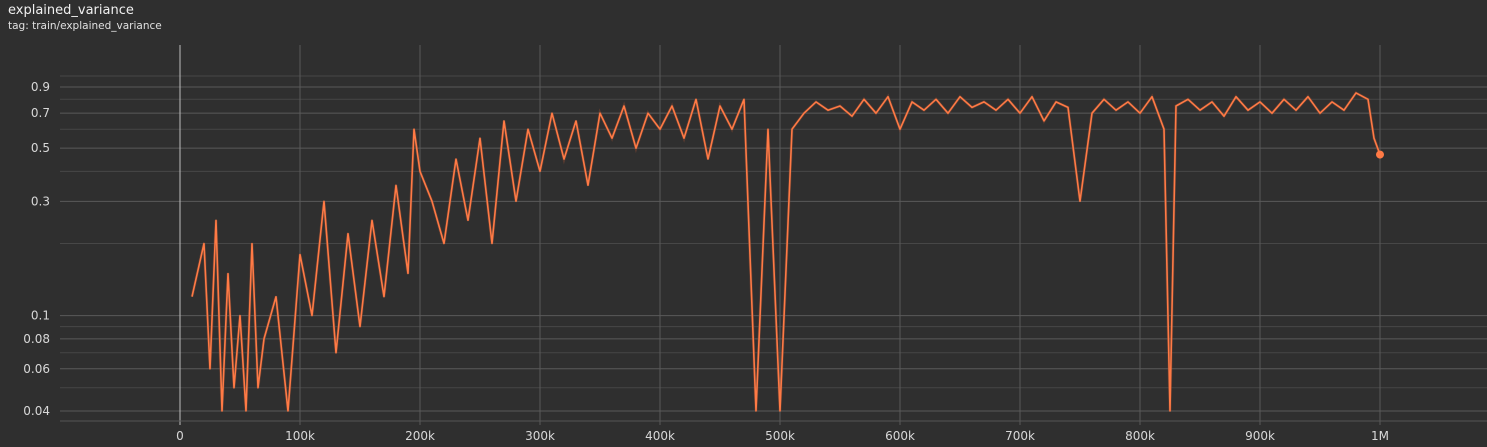 This screenshot has width=1487, height=447. I want to click on x-tick-label: 300k, so click(540, 436).